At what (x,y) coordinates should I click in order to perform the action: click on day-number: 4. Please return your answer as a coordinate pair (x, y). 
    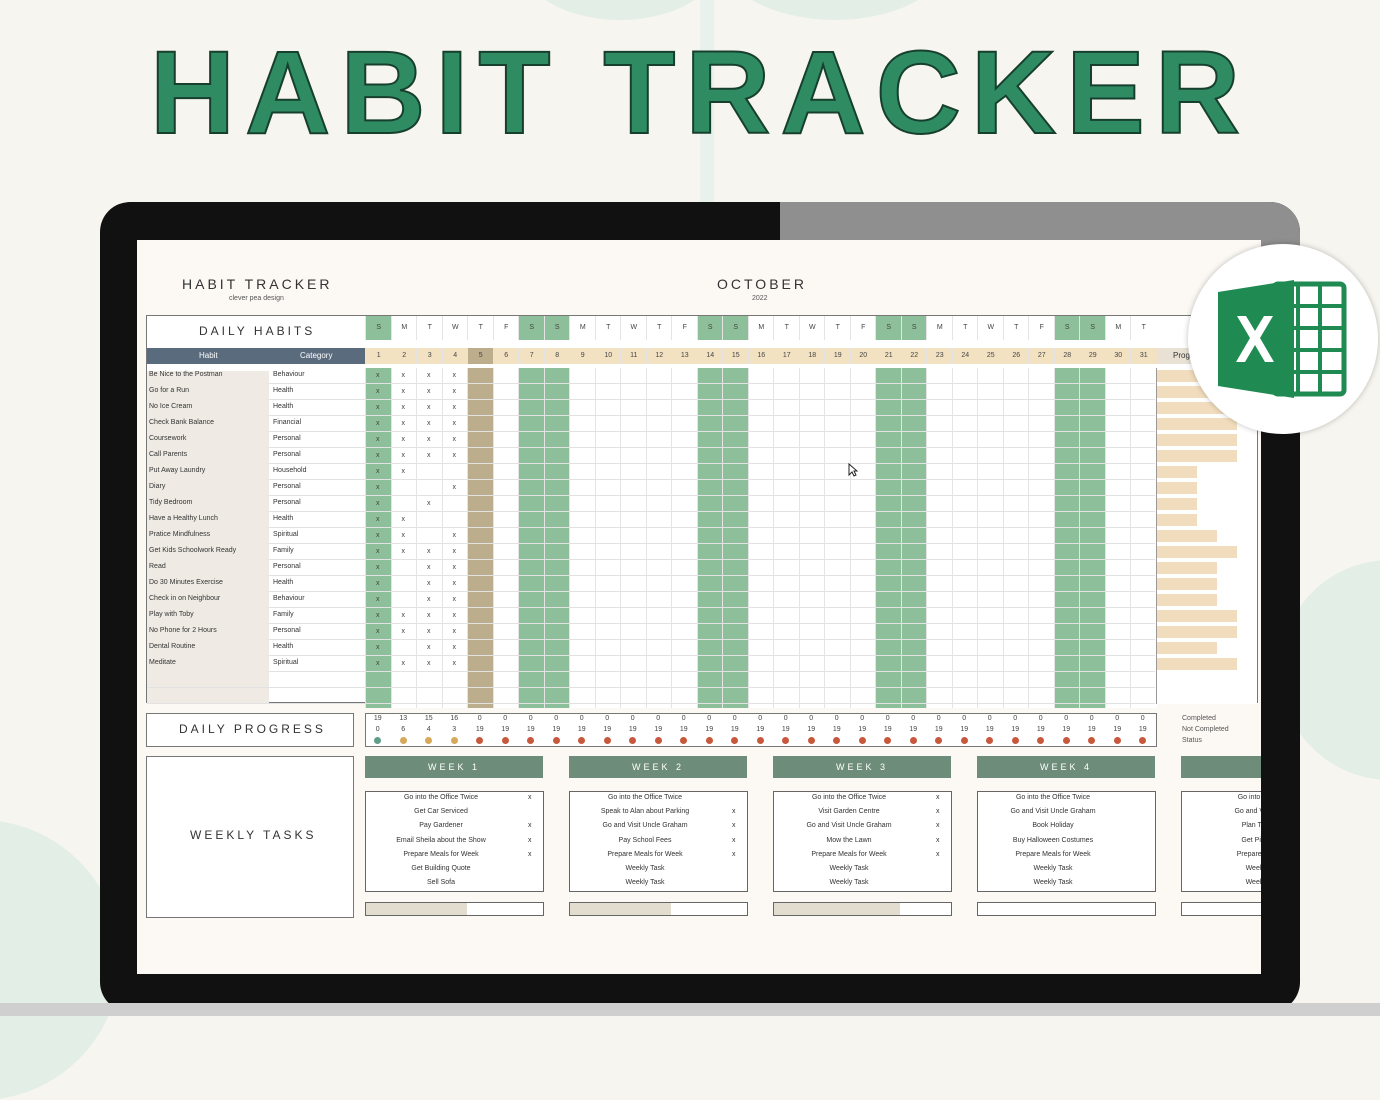
    Looking at the image, I should click on (454, 356).